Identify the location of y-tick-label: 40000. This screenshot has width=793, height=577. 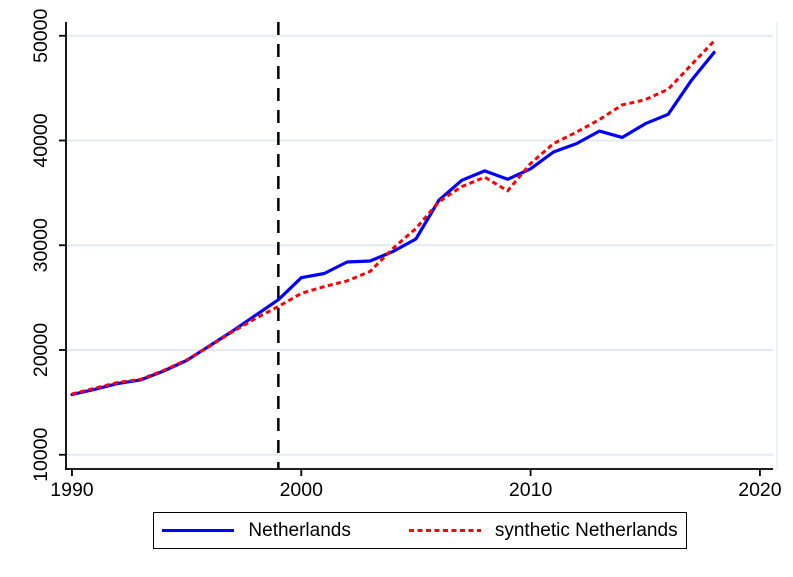
(41, 140).